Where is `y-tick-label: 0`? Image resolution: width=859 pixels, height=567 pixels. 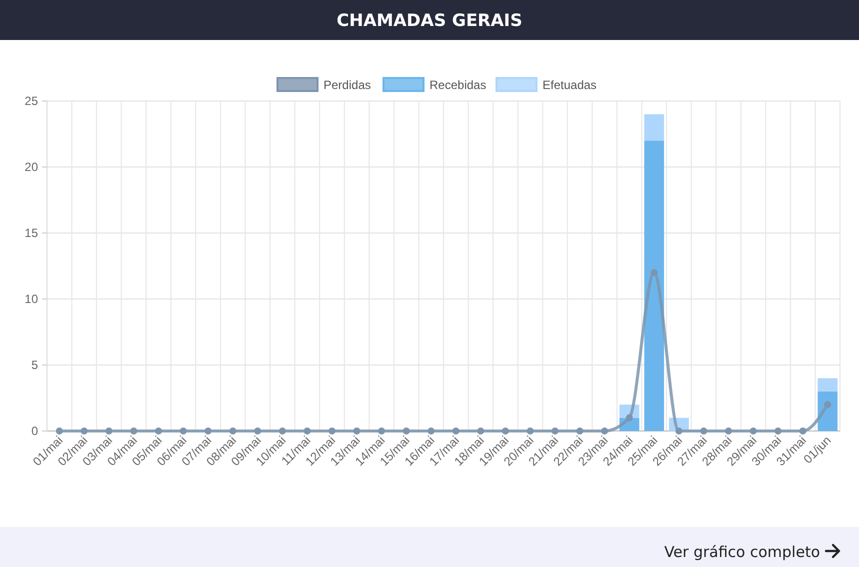
y-tick-label: 0 is located at coordinates (34, 431).